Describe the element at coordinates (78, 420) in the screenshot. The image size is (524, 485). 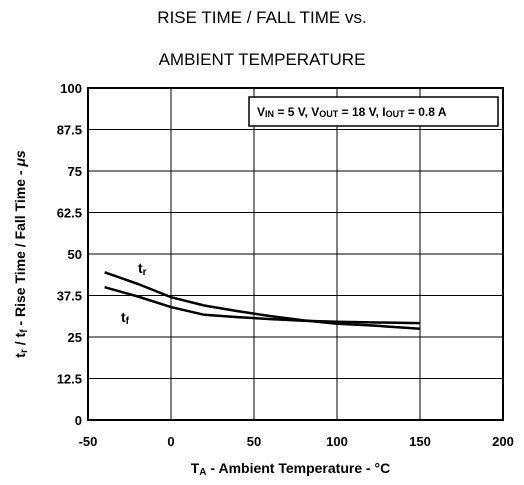
I see `y-tick-label: 0` at that location.